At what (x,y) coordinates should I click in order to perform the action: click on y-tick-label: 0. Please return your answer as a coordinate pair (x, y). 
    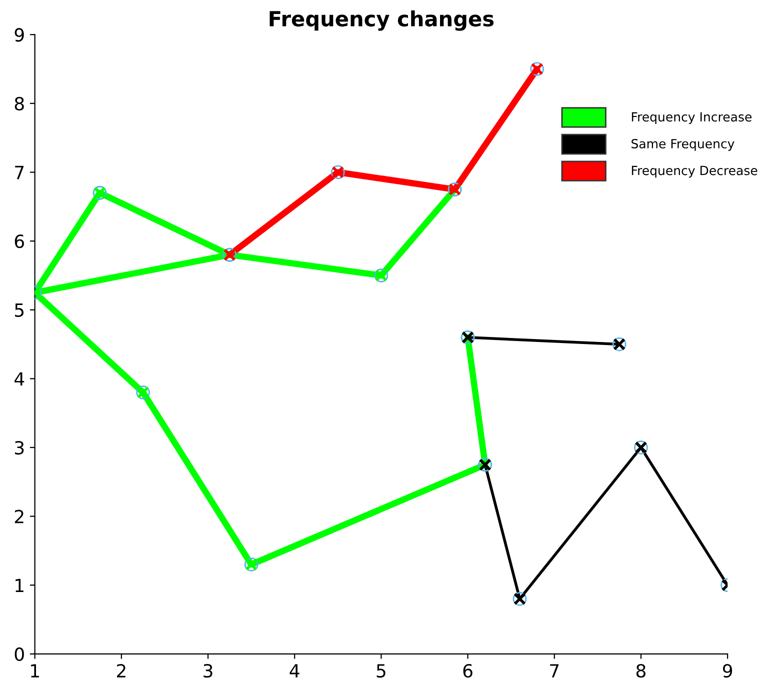
    Looking at the image, I should click on (19, 654).